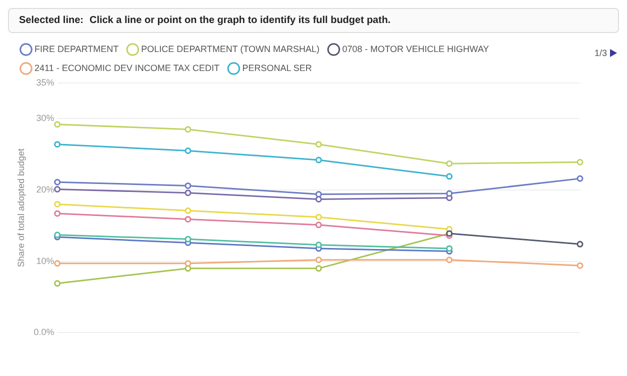 This screenshot has height=376, width=627. What do you see at coordinates (230, 49) in the screenshot?
I see `legend-label: POLICE DEPARTMENT (TOWN MARSHAL)` at bounding box center [230, 49].